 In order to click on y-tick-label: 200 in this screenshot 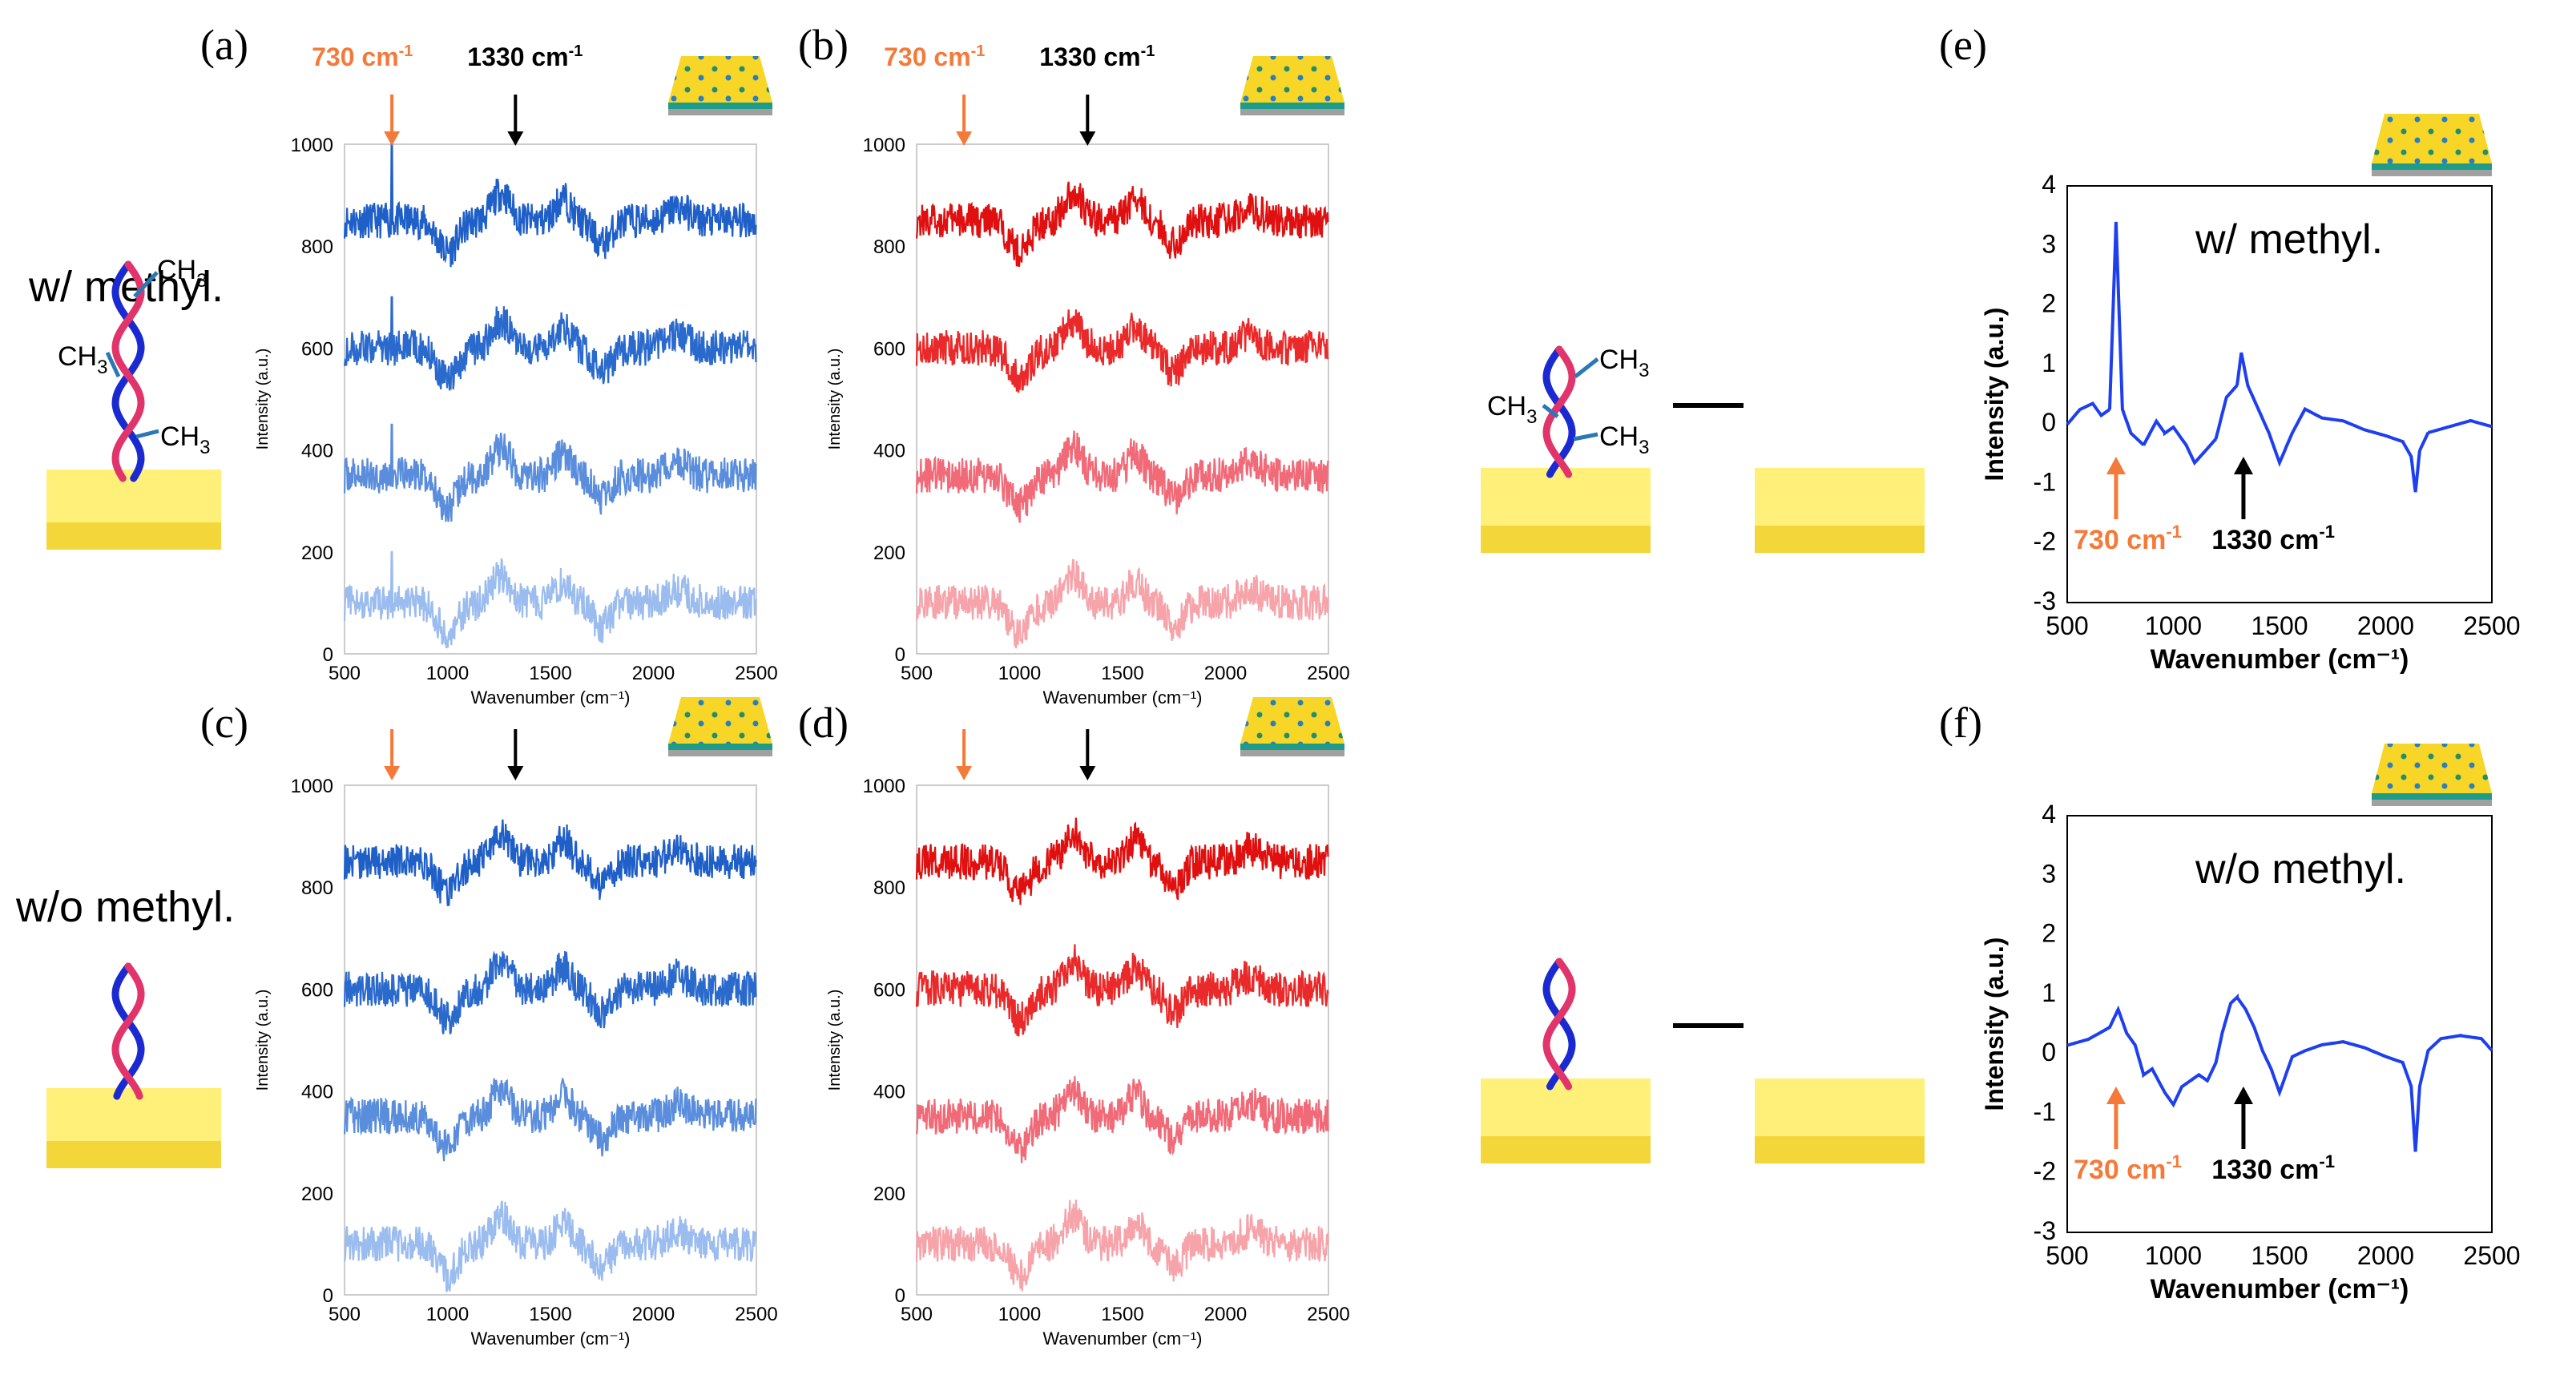, I will do `click(317, 553)`.